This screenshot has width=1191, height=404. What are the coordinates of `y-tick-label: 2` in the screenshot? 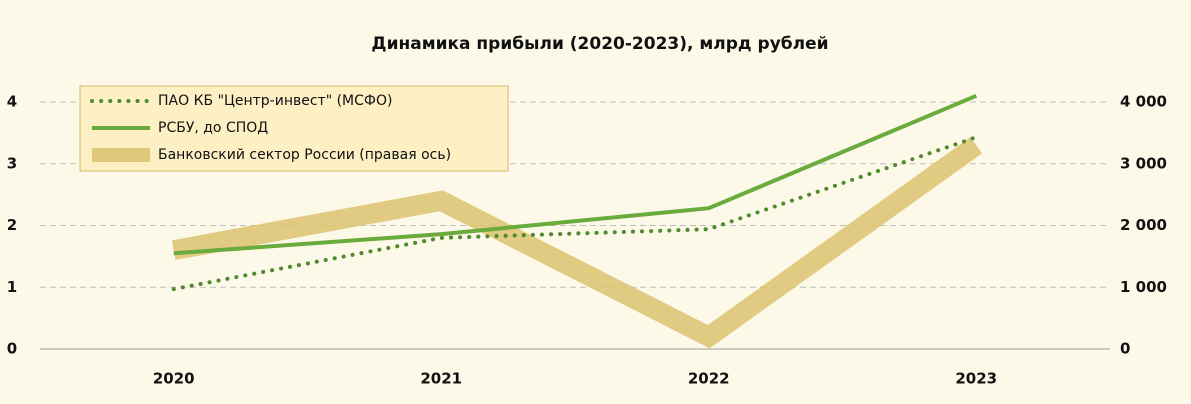 It's located at (12, 225).